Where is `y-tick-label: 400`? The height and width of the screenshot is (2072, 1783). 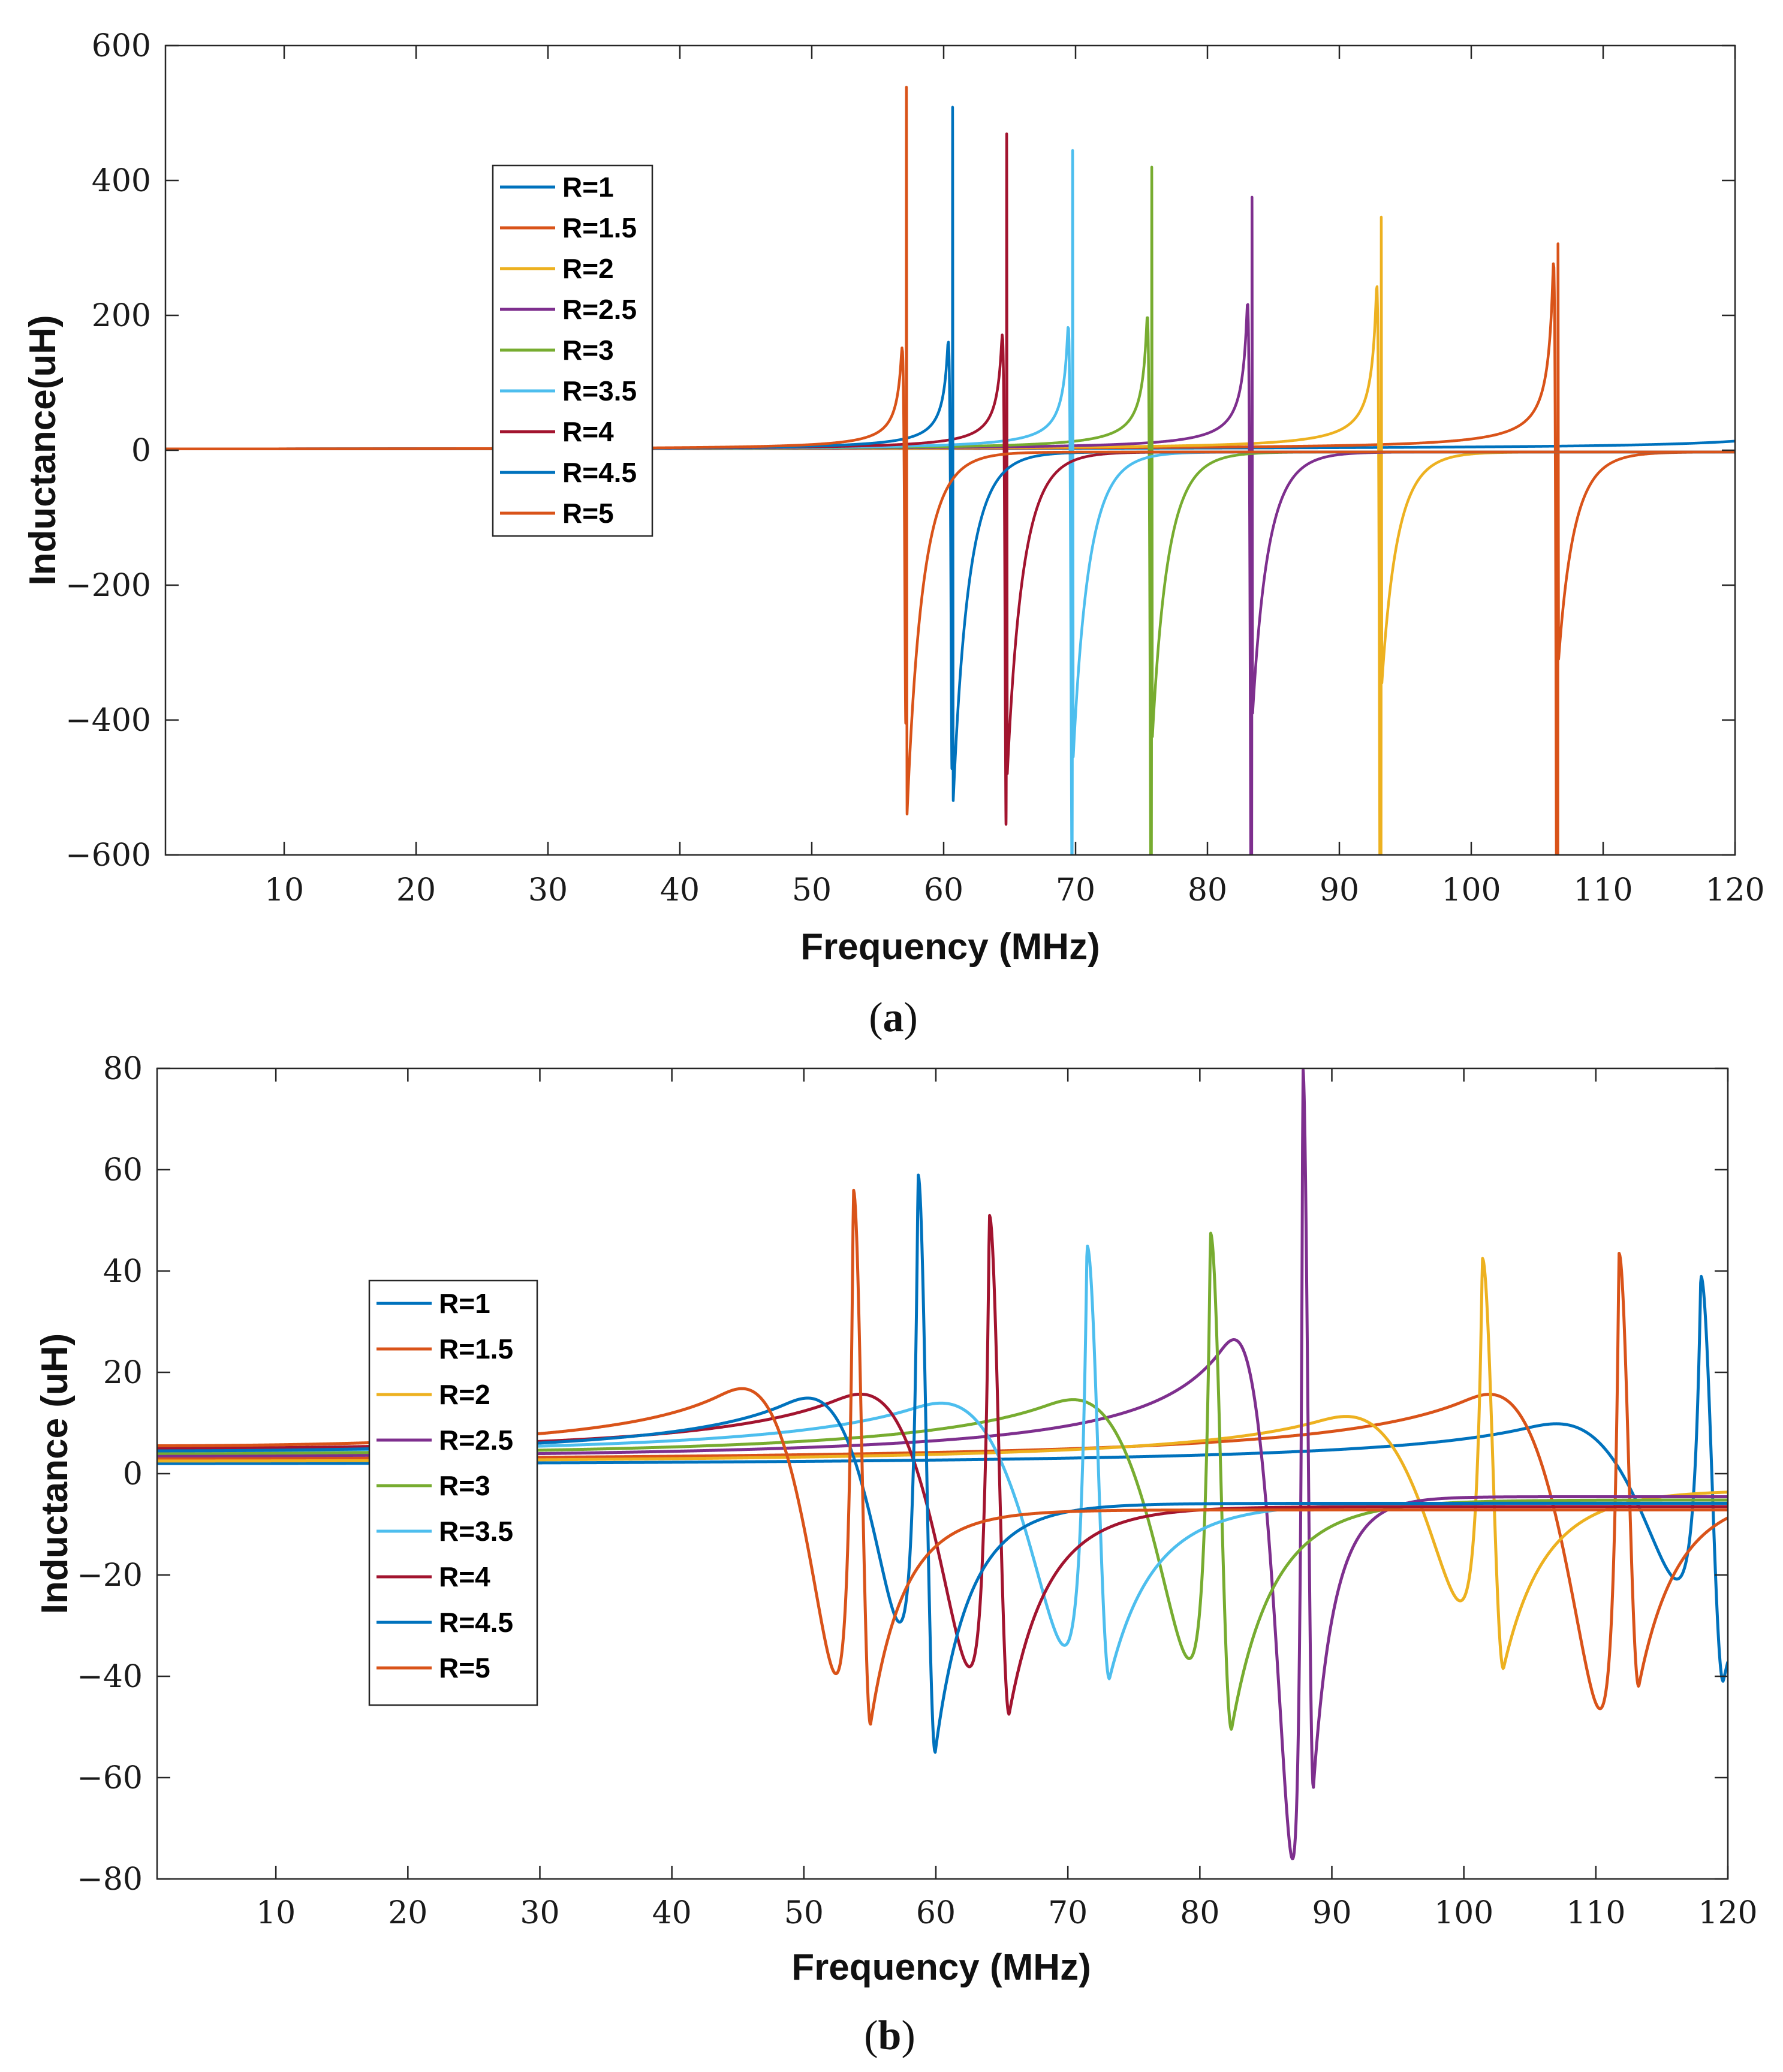 y-tick-label: 400 is located at coordinates (121, 181).